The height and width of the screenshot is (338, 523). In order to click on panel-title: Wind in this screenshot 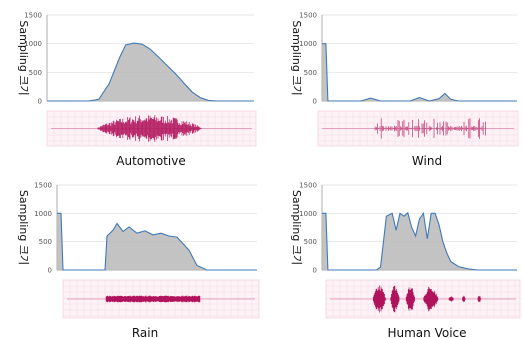, I will do `click(427, 161)`.